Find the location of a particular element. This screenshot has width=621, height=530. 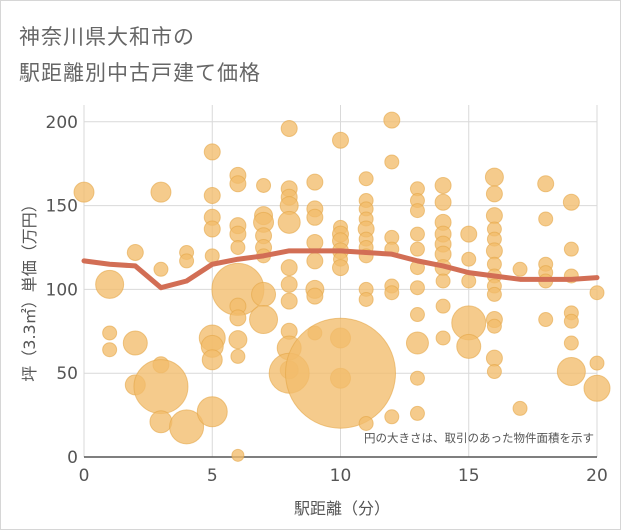

trend-line is located at coordinates (340, 269).